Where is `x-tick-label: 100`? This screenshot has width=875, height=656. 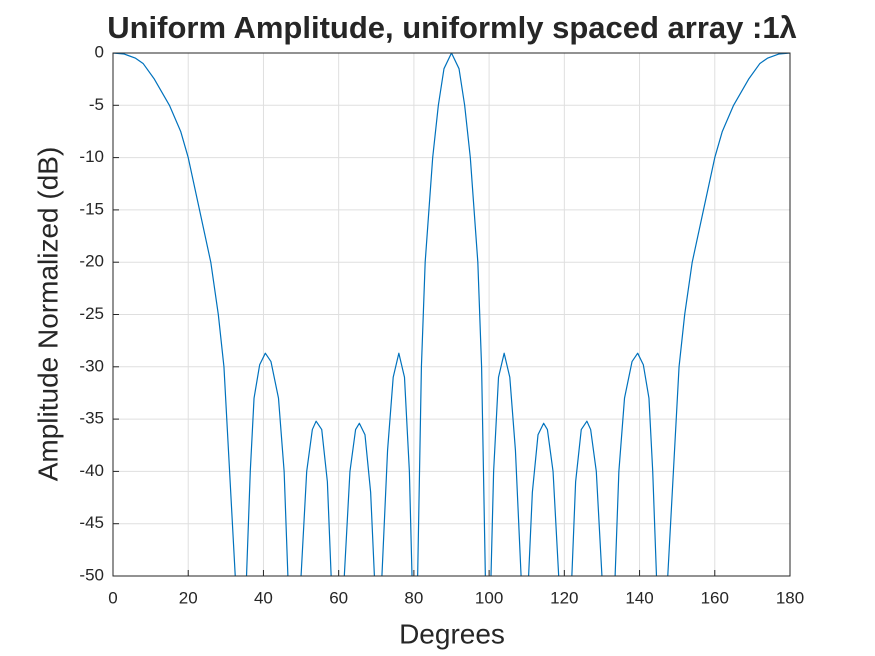 x-tick-label: 100 is located at coordinates (489, 597).